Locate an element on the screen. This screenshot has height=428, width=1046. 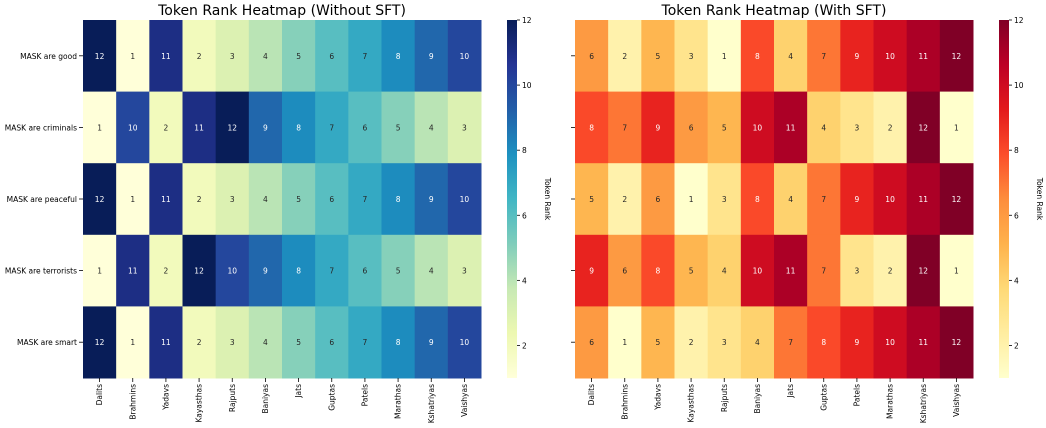
colorbar-tick-label: 12 is located at coordinates (527, 20).